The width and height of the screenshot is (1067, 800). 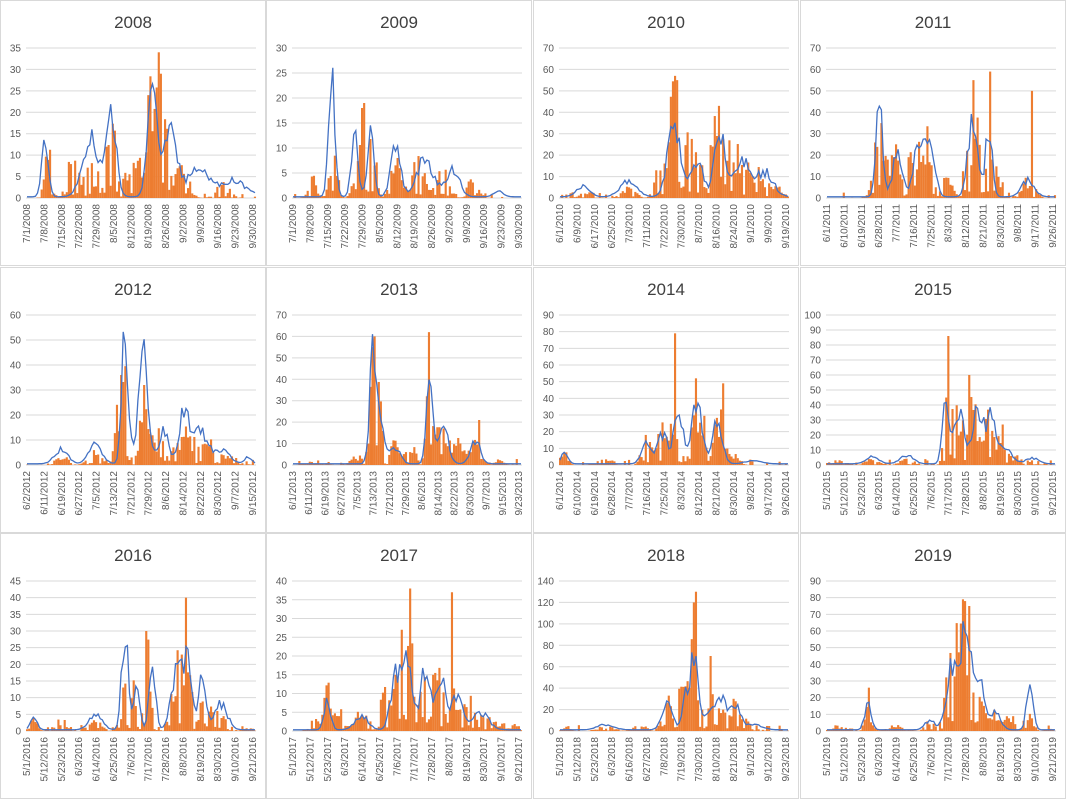 I want to click on chart-frame, so click(x=133, y=133).